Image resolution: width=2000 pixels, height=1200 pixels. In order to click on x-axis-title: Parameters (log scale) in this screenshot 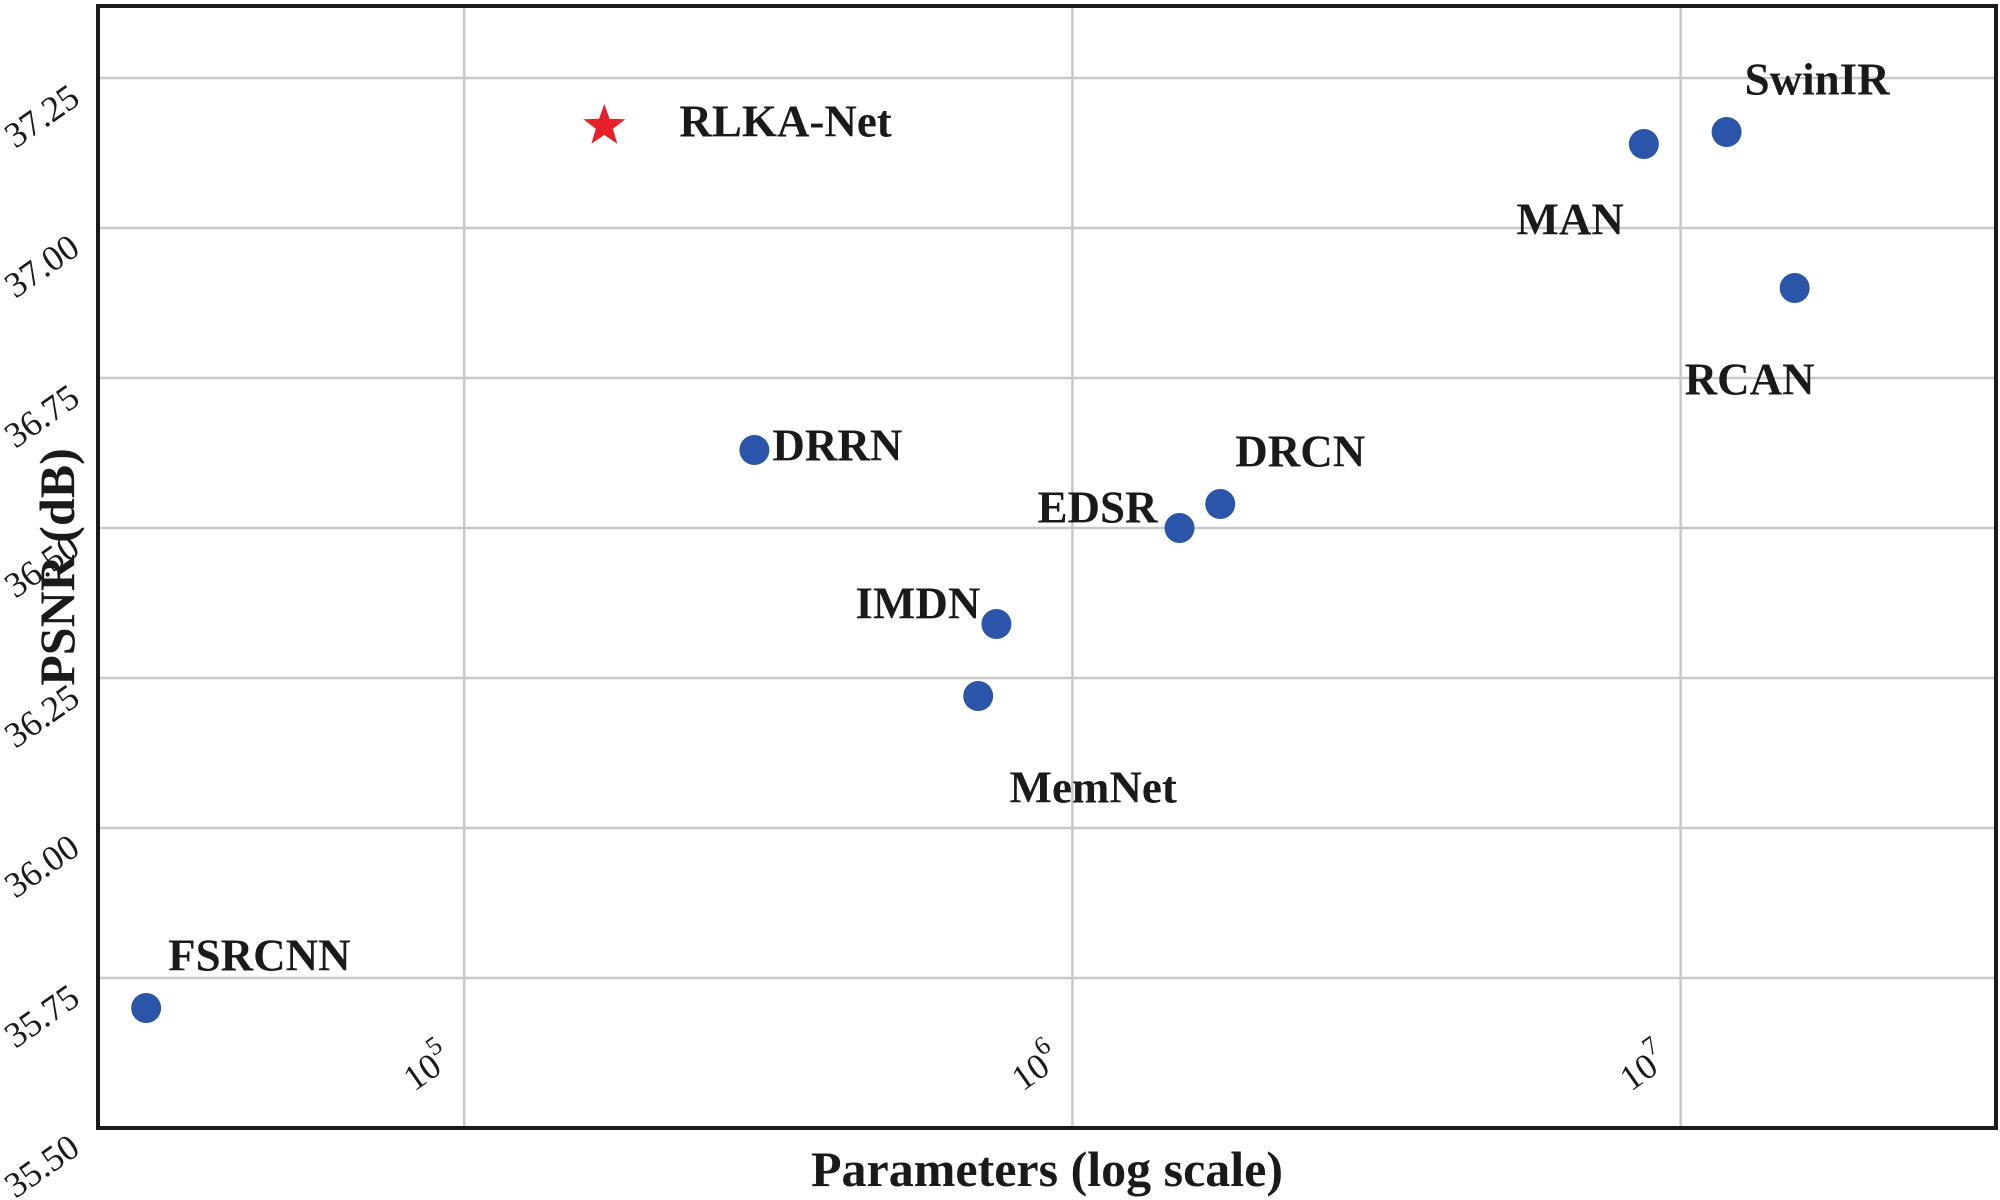, I will do `click(1047, 1169)`.